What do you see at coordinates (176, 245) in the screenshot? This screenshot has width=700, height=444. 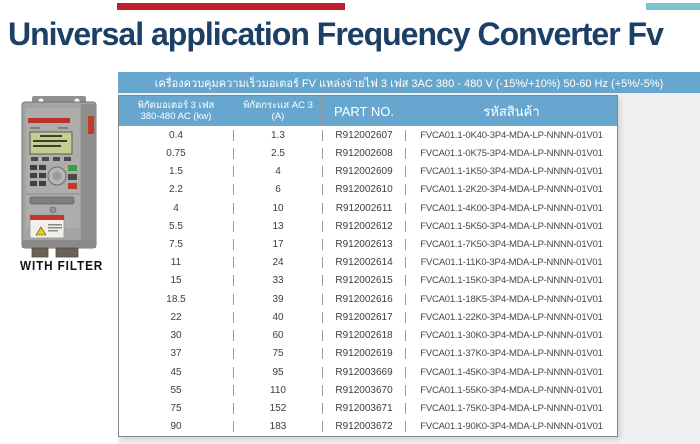 I see `motor-rating-cell: 7.5` at bounding box center [176, 245].